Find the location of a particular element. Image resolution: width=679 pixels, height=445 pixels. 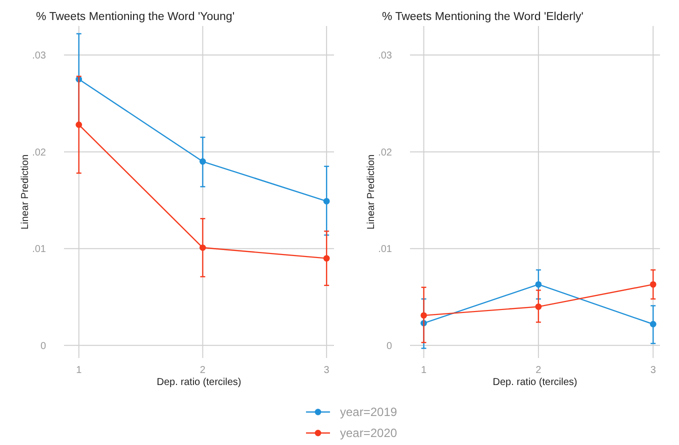

chart-title: % Tweets Mentioning the Word 'Young' is located at coordinates (135, 17).